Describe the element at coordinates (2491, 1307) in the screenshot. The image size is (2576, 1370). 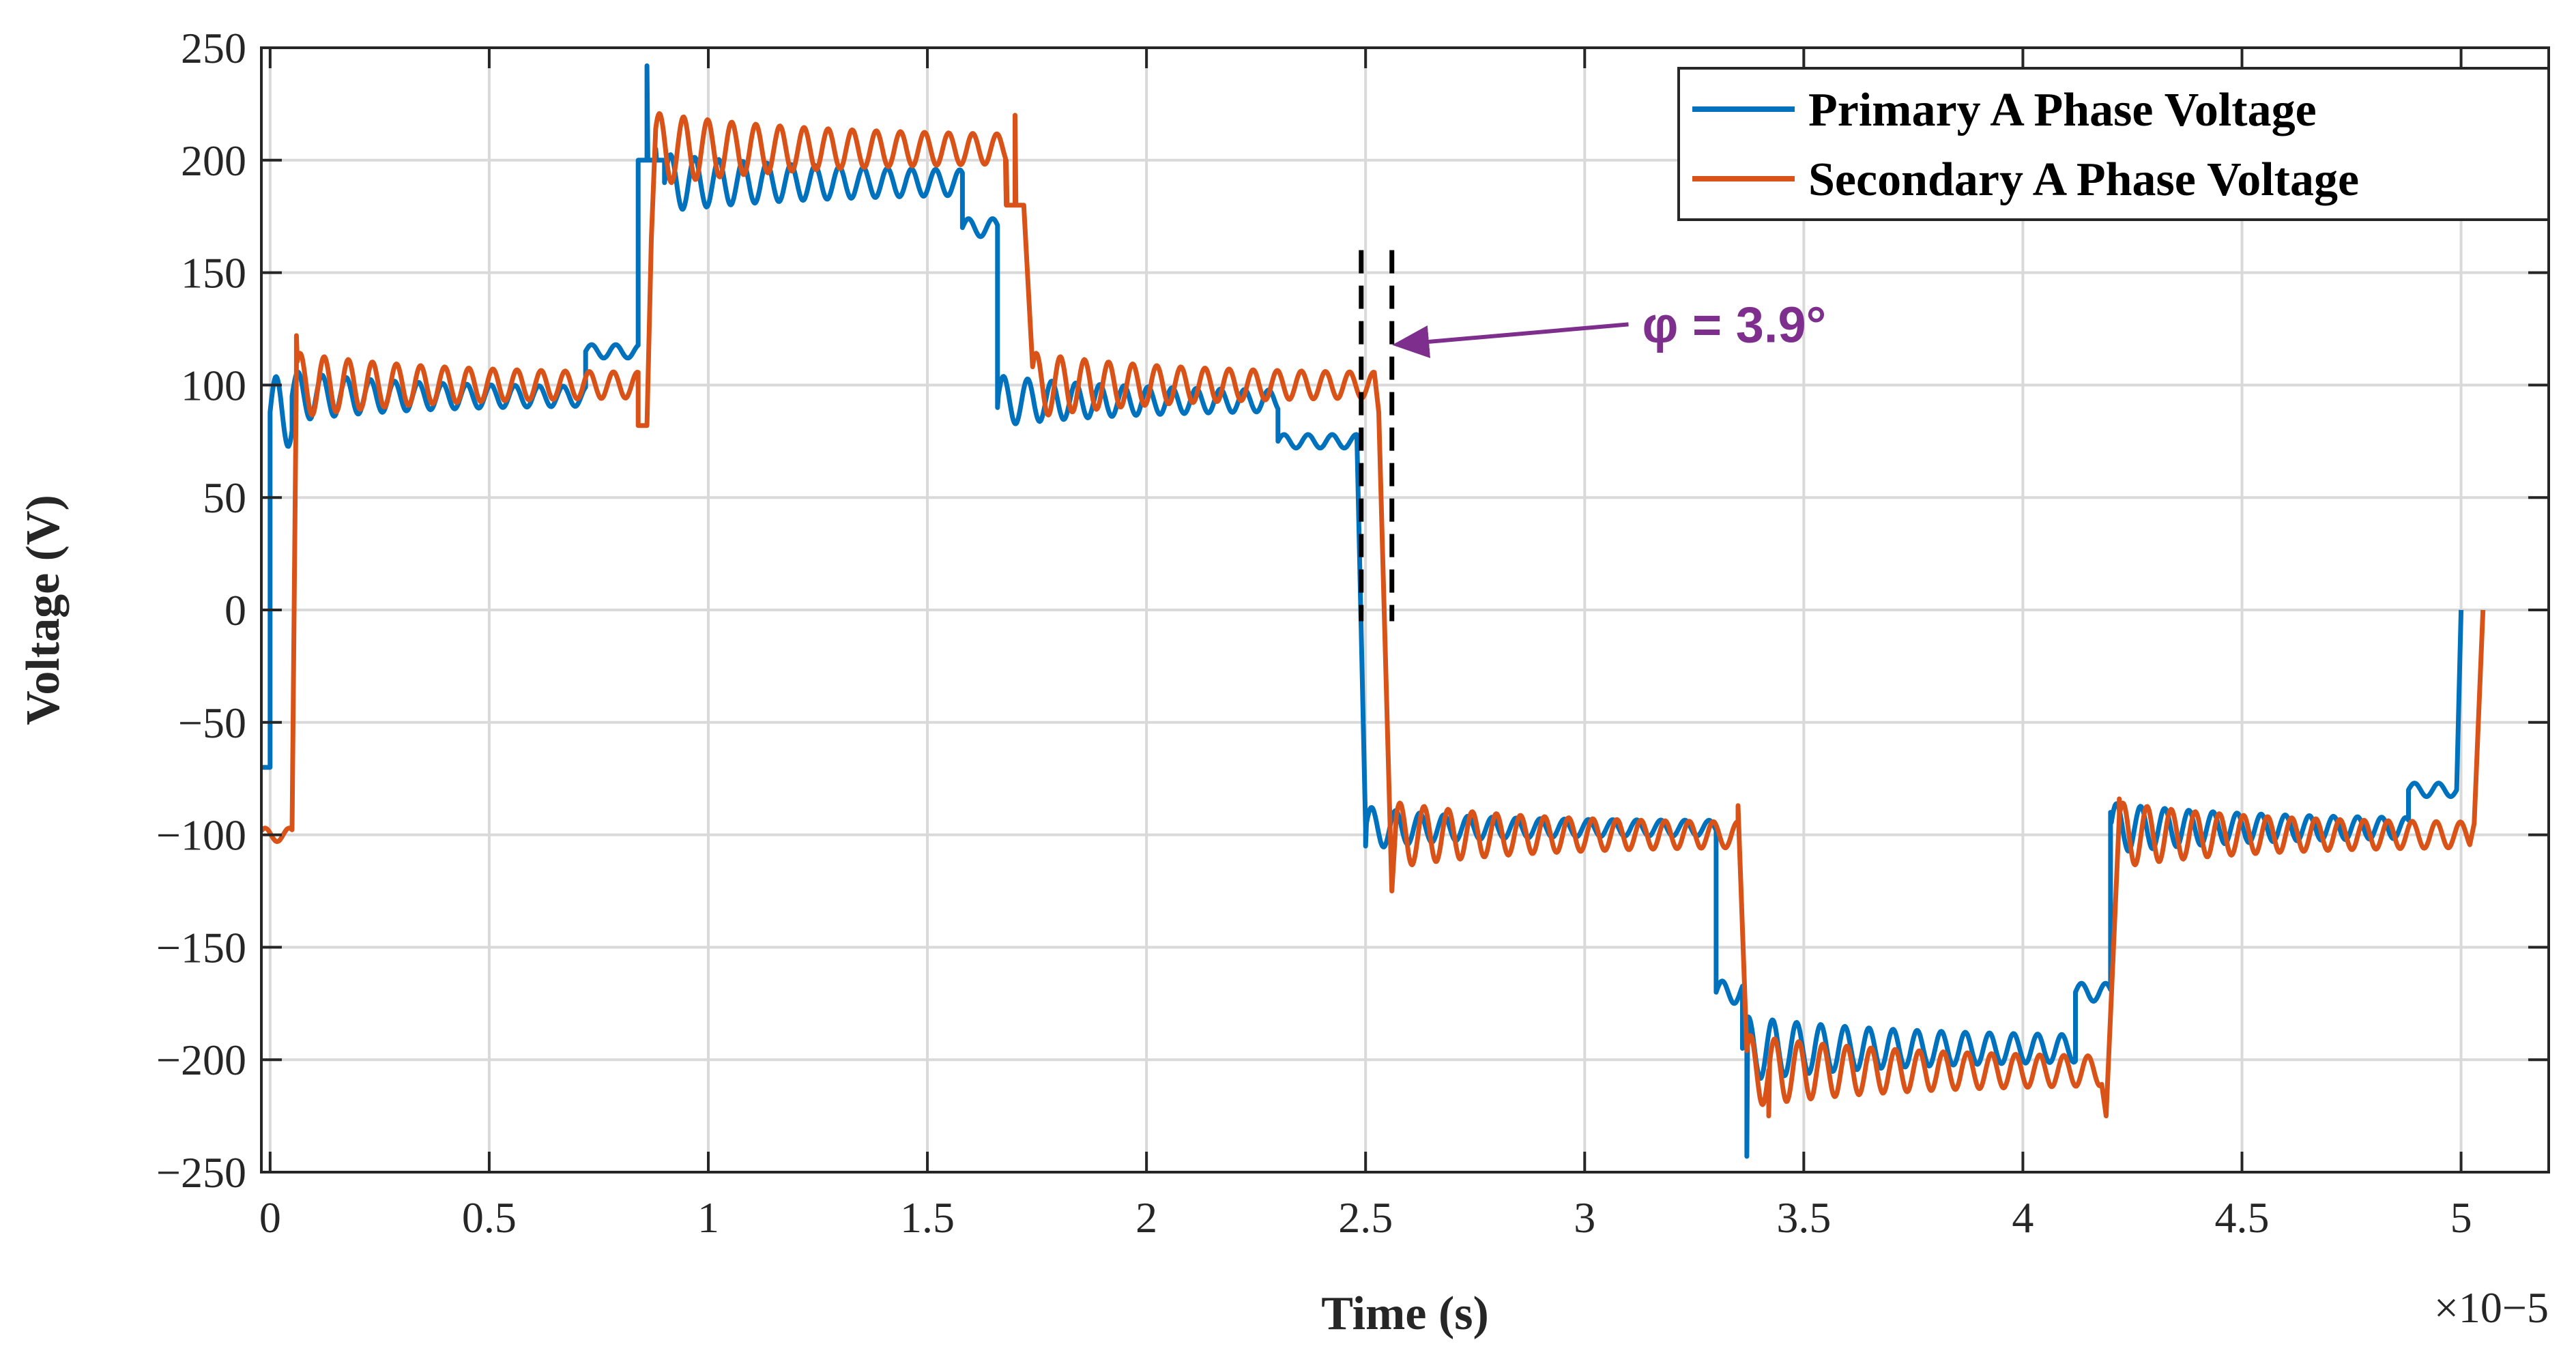
I see `x-scale-exponent: ×10−5` at that location.